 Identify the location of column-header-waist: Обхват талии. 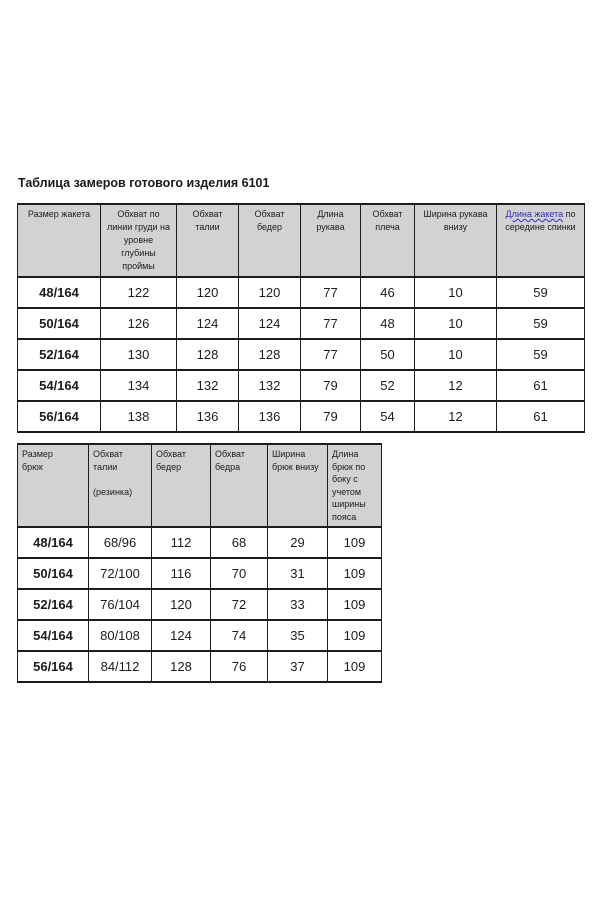
(207, 240).